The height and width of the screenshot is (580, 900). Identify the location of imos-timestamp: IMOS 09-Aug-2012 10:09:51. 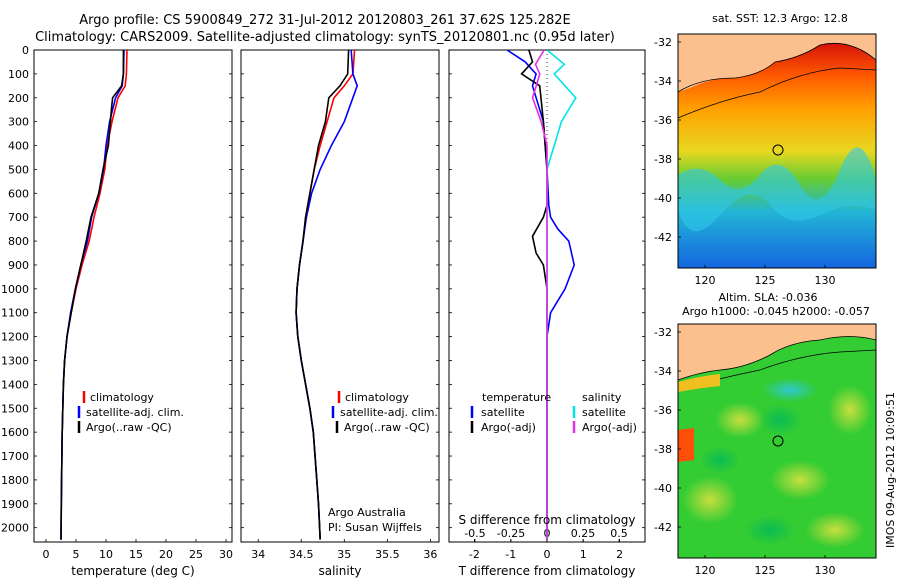
(890, 470).